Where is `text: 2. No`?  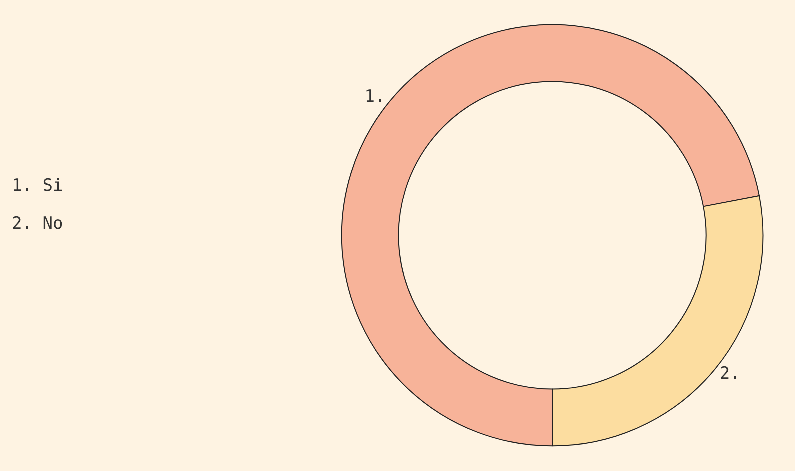 text: 2. No is located at coordinates (38, 224).